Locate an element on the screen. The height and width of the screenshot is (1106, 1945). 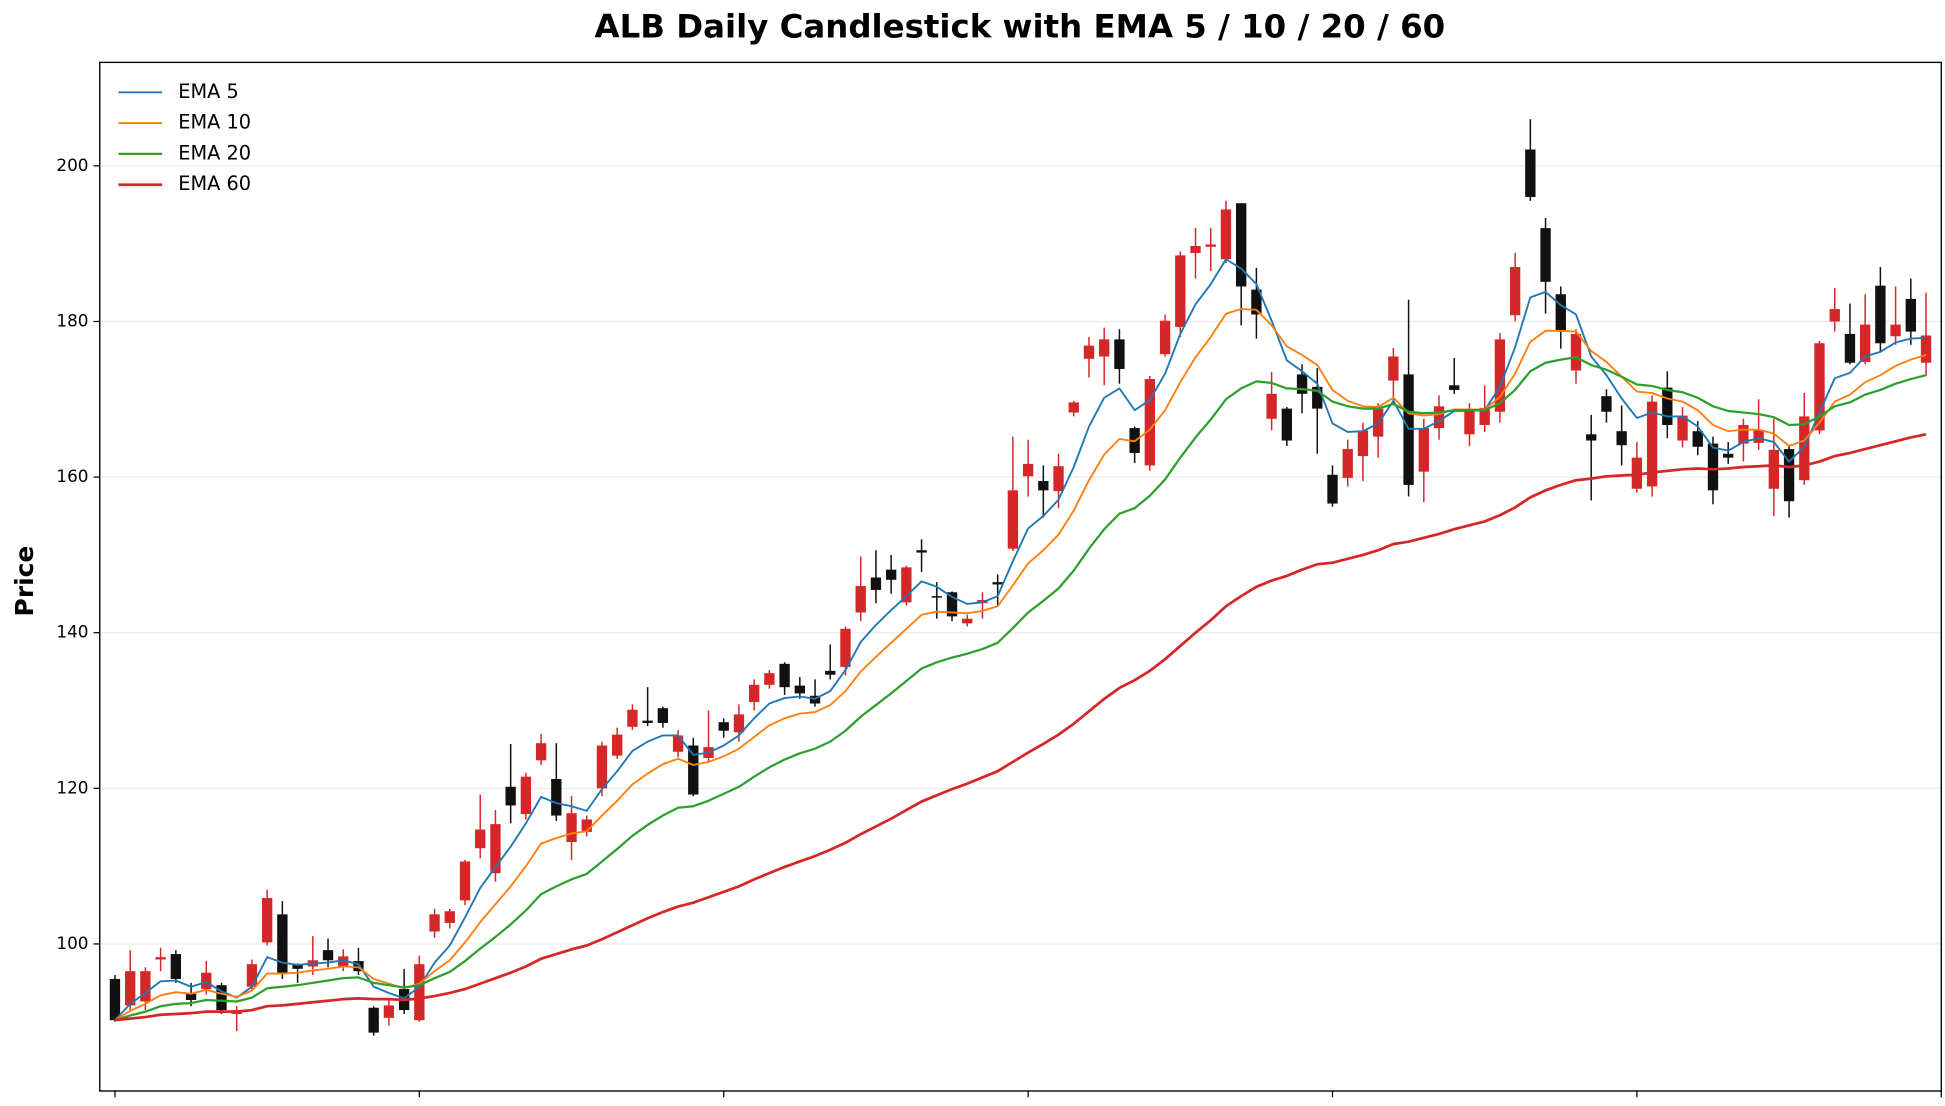
y-tick-label: 200 is located at coordinates (72, 165).